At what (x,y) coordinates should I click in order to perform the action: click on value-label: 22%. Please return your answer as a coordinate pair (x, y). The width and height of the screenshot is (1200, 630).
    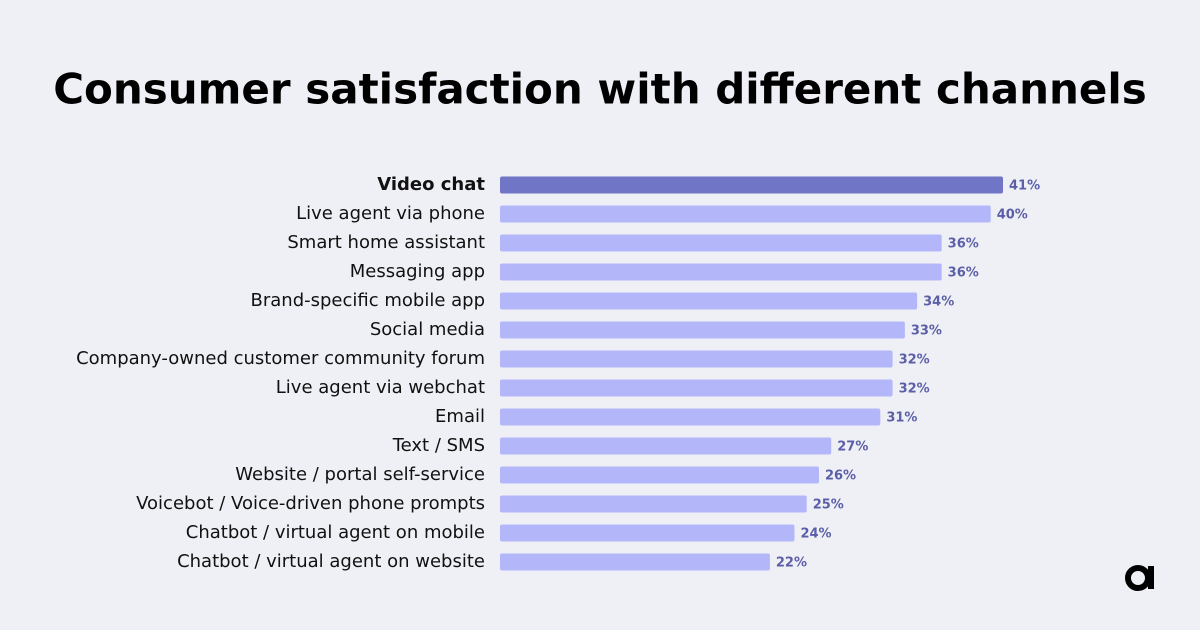
    Looking at the image, I should click on (791, 563).